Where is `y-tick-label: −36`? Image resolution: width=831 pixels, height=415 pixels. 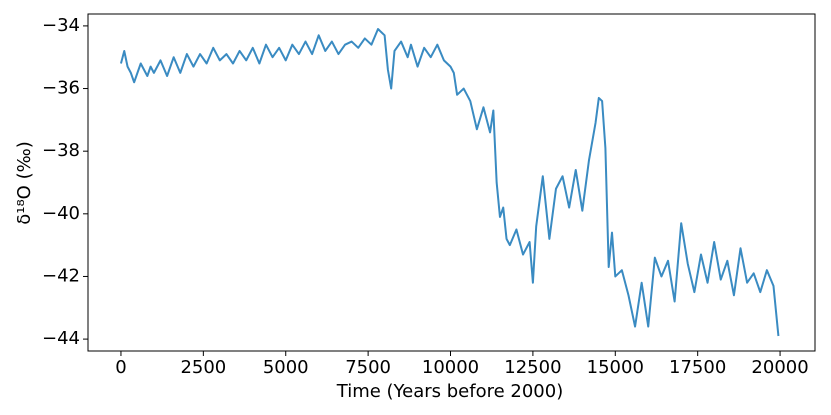
y-tick-label: −36 is located at coordinates (61, 88).